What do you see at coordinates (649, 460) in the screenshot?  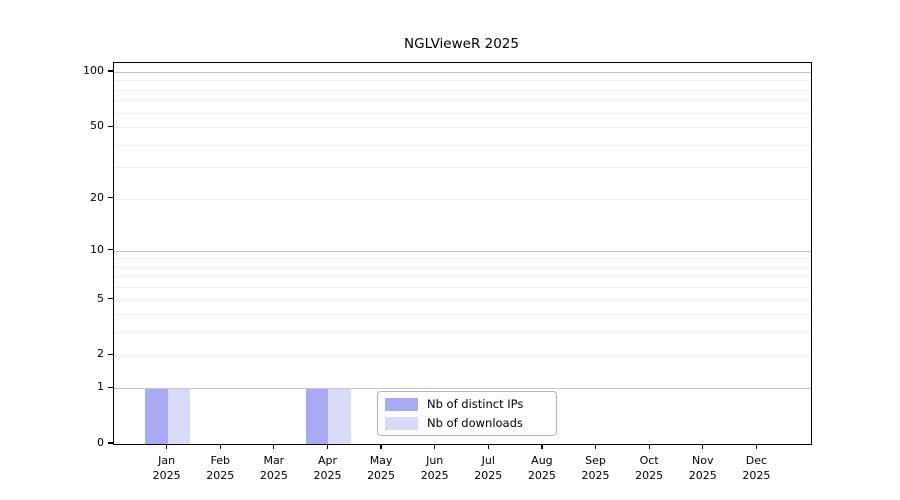 I see `x-tick-month: Oct` at bounding box center [649, 460].